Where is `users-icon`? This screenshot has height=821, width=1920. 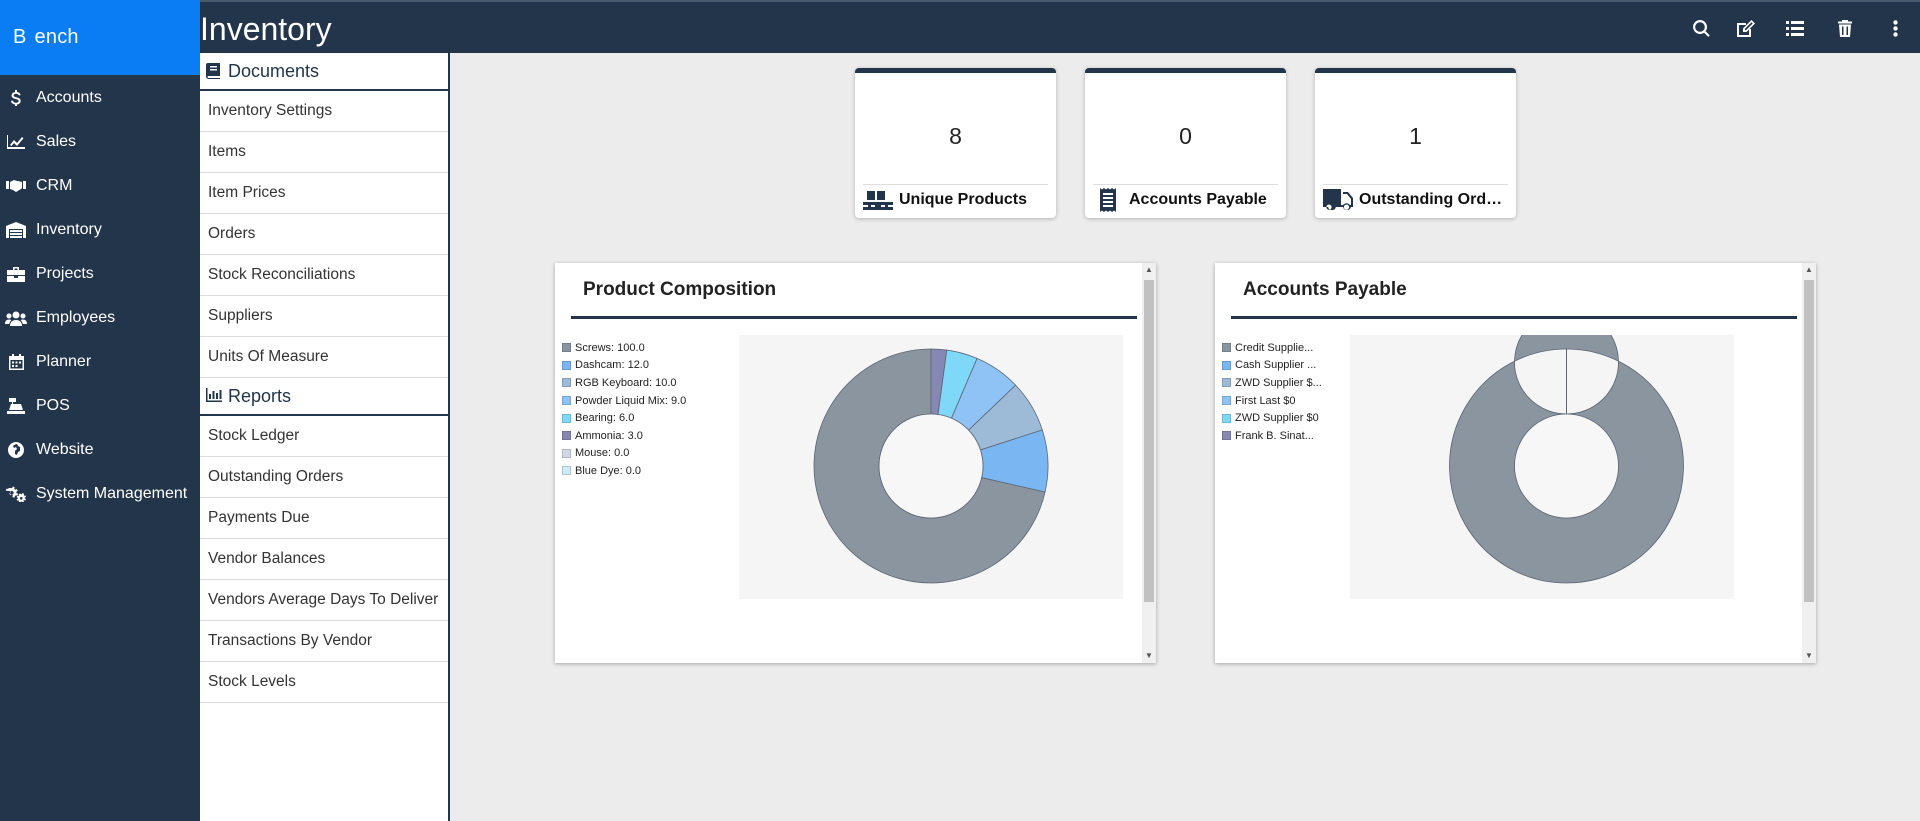 users-icon is located at coordinates (16, 318).